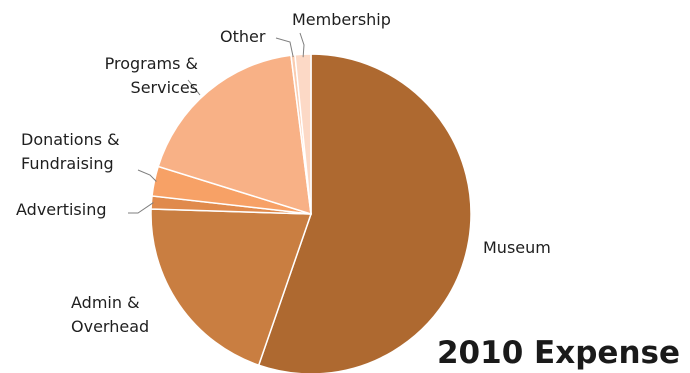  I want to click on slice-label-programs-line-1: Programs &, so click(151, 63).